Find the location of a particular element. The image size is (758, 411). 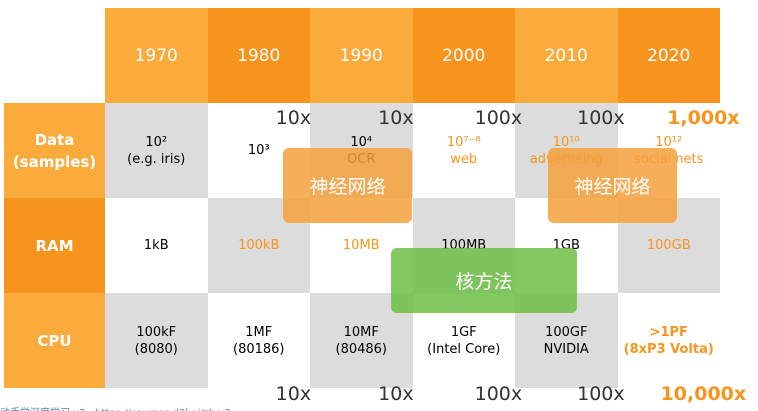

row-label-line: CPU is located at coordinates (54, 340).